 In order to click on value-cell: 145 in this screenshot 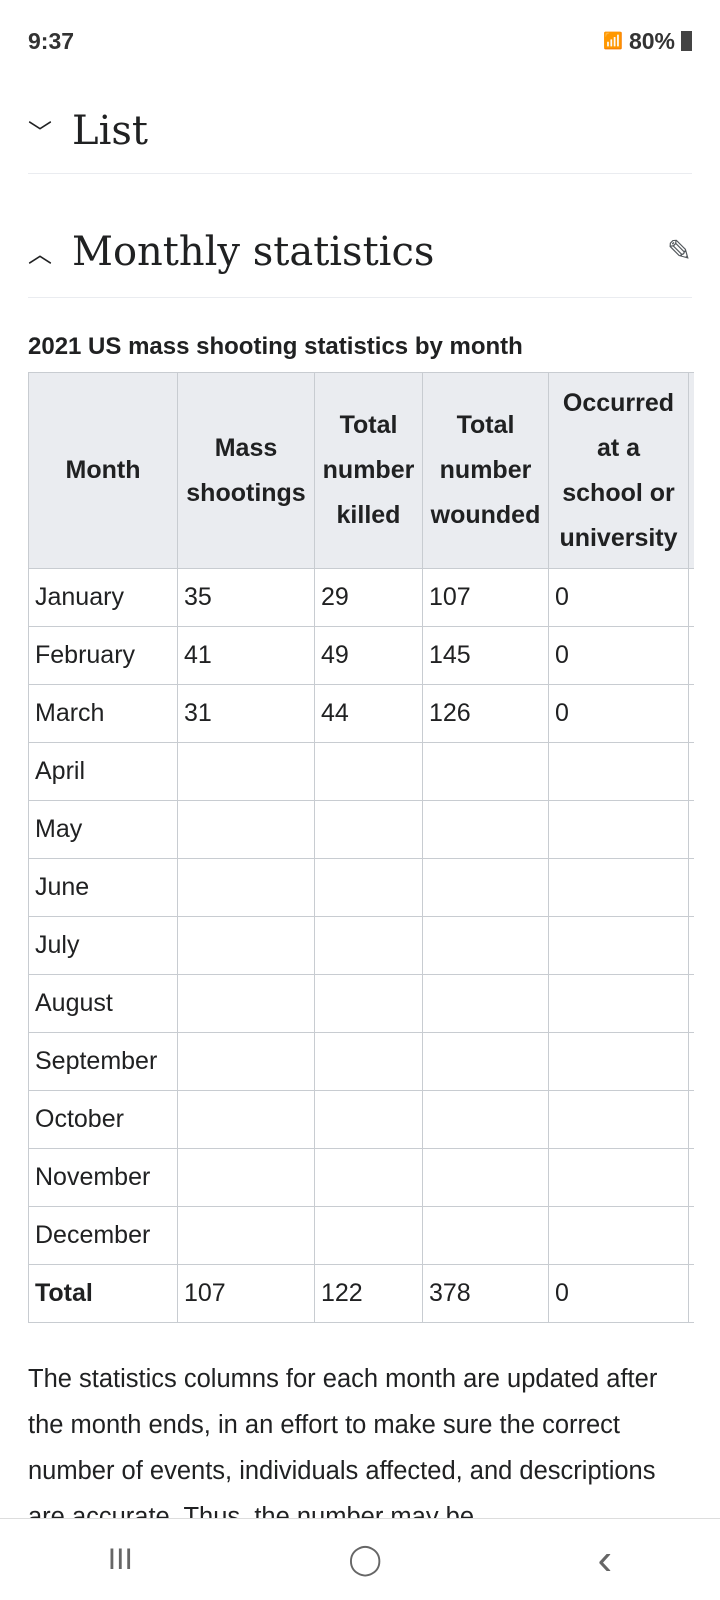, I will do `click(485, 655)`.